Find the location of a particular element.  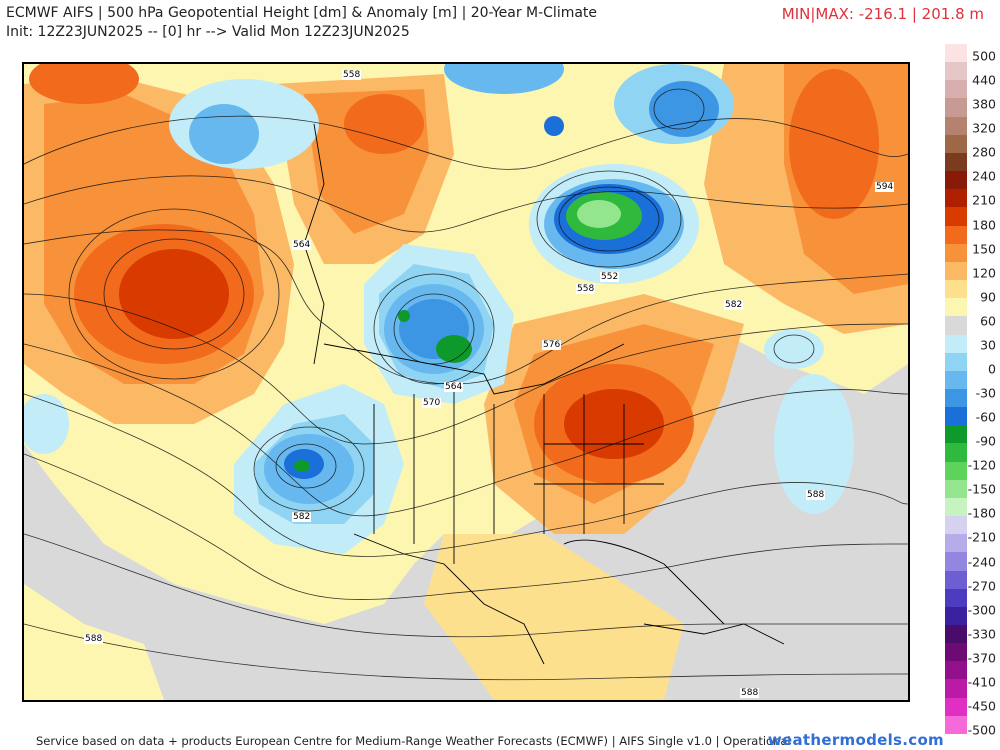

colorbar-tick-label: -210 is located at coordinates (981, 537).